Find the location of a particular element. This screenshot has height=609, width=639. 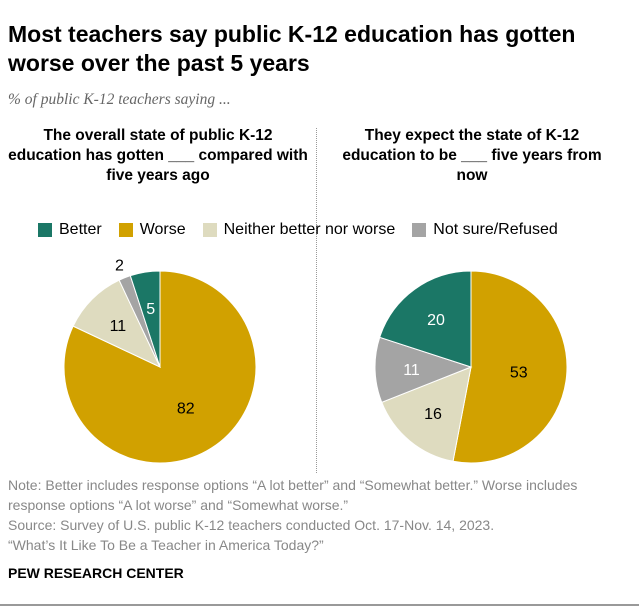

legend-label: Worse is located at coordinates (162, 229).